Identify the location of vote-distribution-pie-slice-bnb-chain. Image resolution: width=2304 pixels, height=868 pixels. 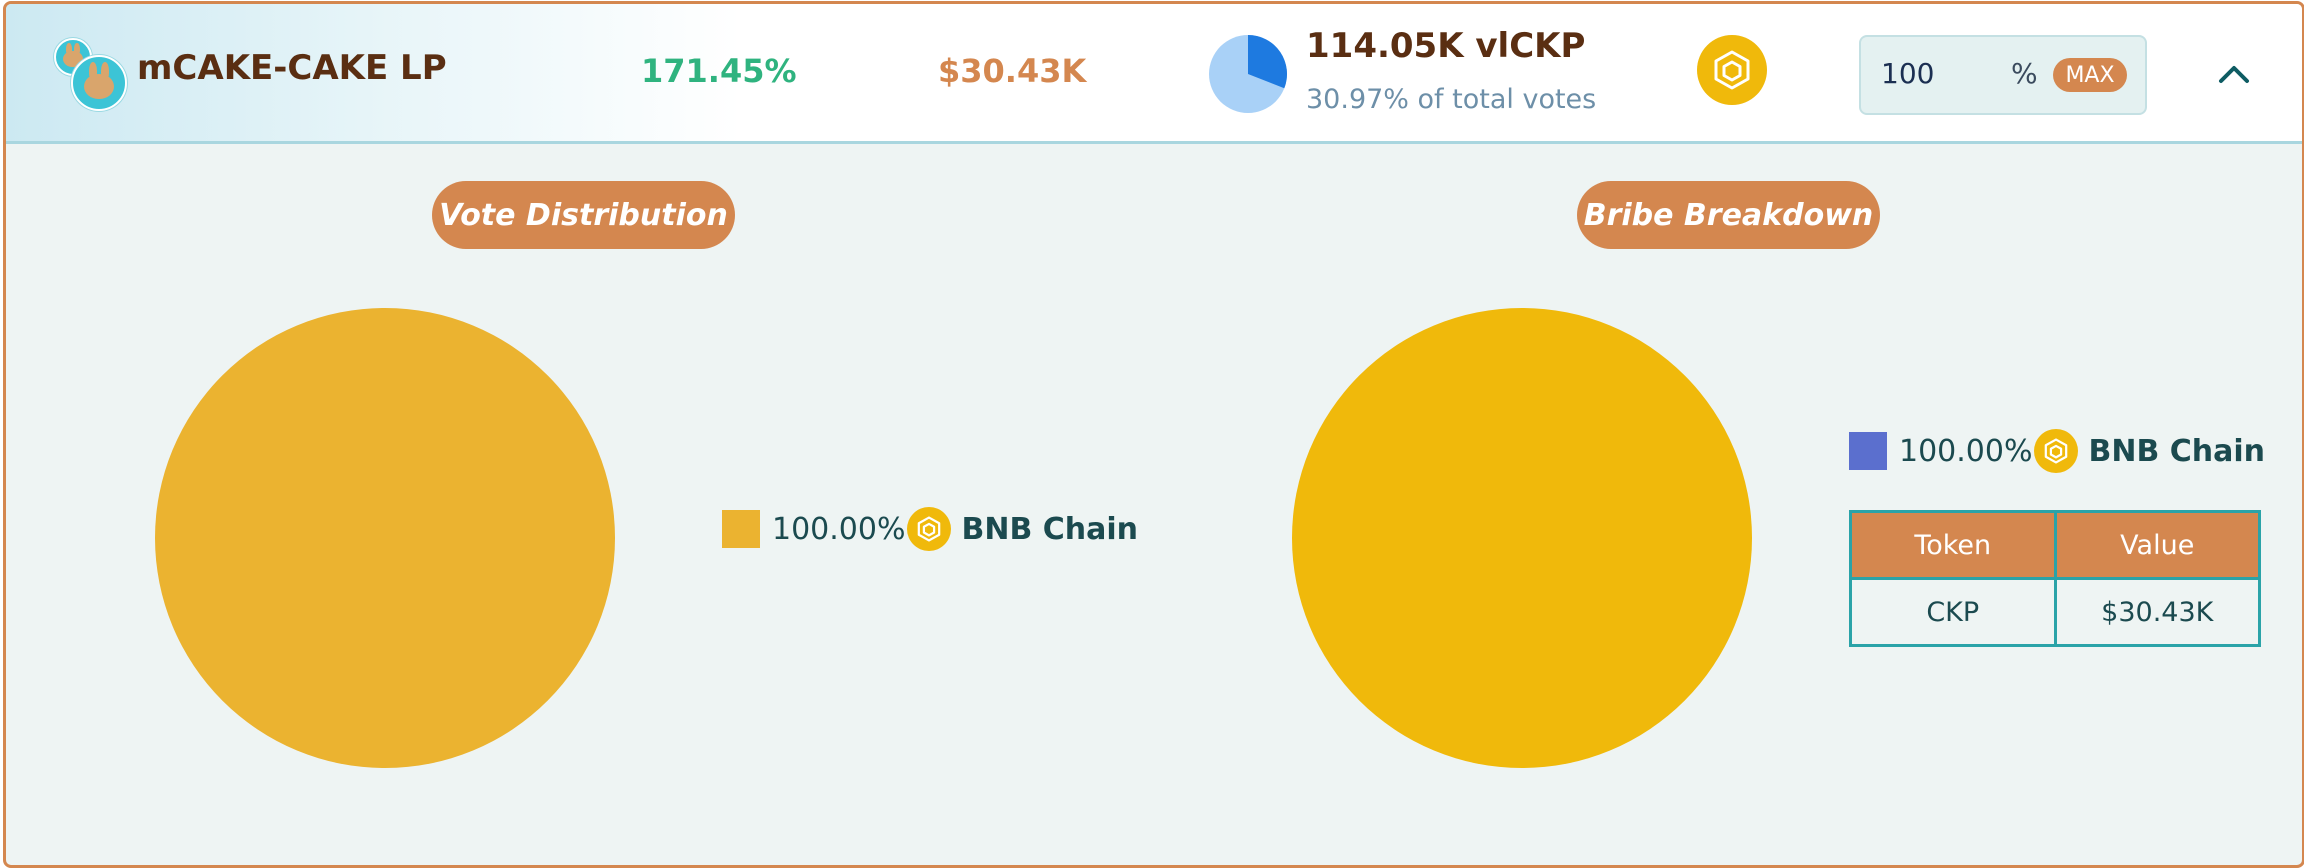
(385, 538).